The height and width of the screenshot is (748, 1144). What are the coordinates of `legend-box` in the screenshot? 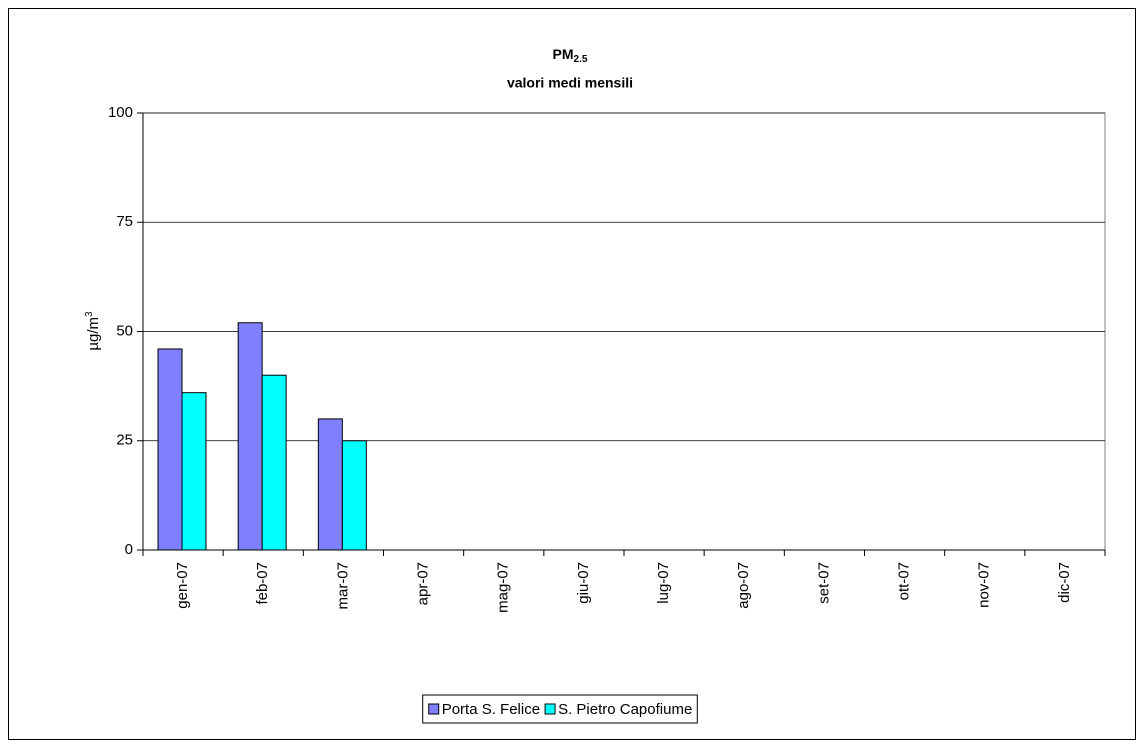 It's located at (560, 709).